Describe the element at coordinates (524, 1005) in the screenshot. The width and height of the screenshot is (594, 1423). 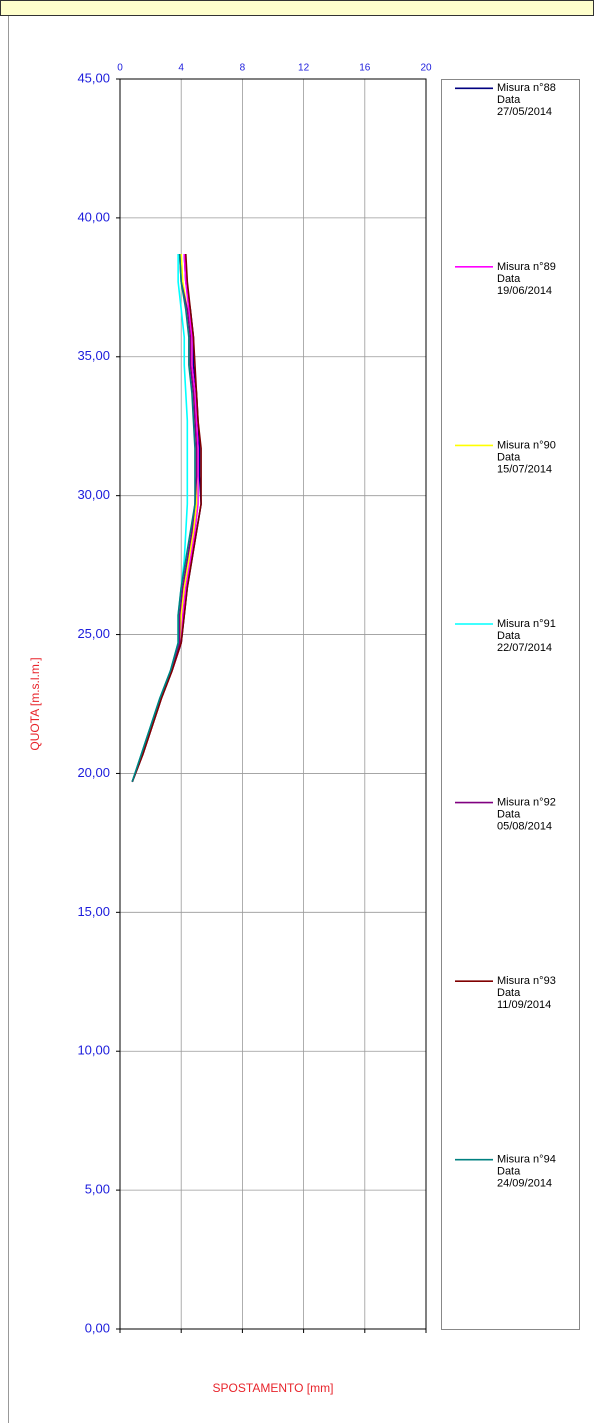
I see `legend-date: 11/09/2014` at that location.